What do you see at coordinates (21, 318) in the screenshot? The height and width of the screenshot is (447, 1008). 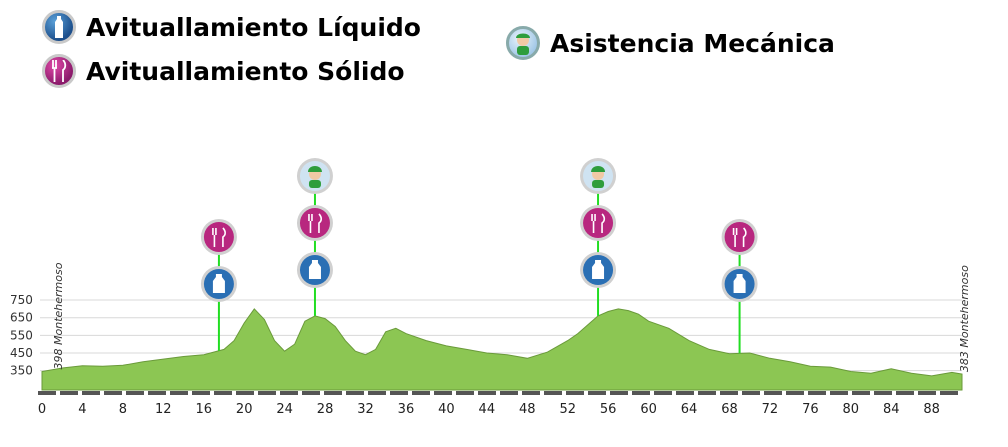 I see `y-tick-label: 650` at bounding box center [21, 318].